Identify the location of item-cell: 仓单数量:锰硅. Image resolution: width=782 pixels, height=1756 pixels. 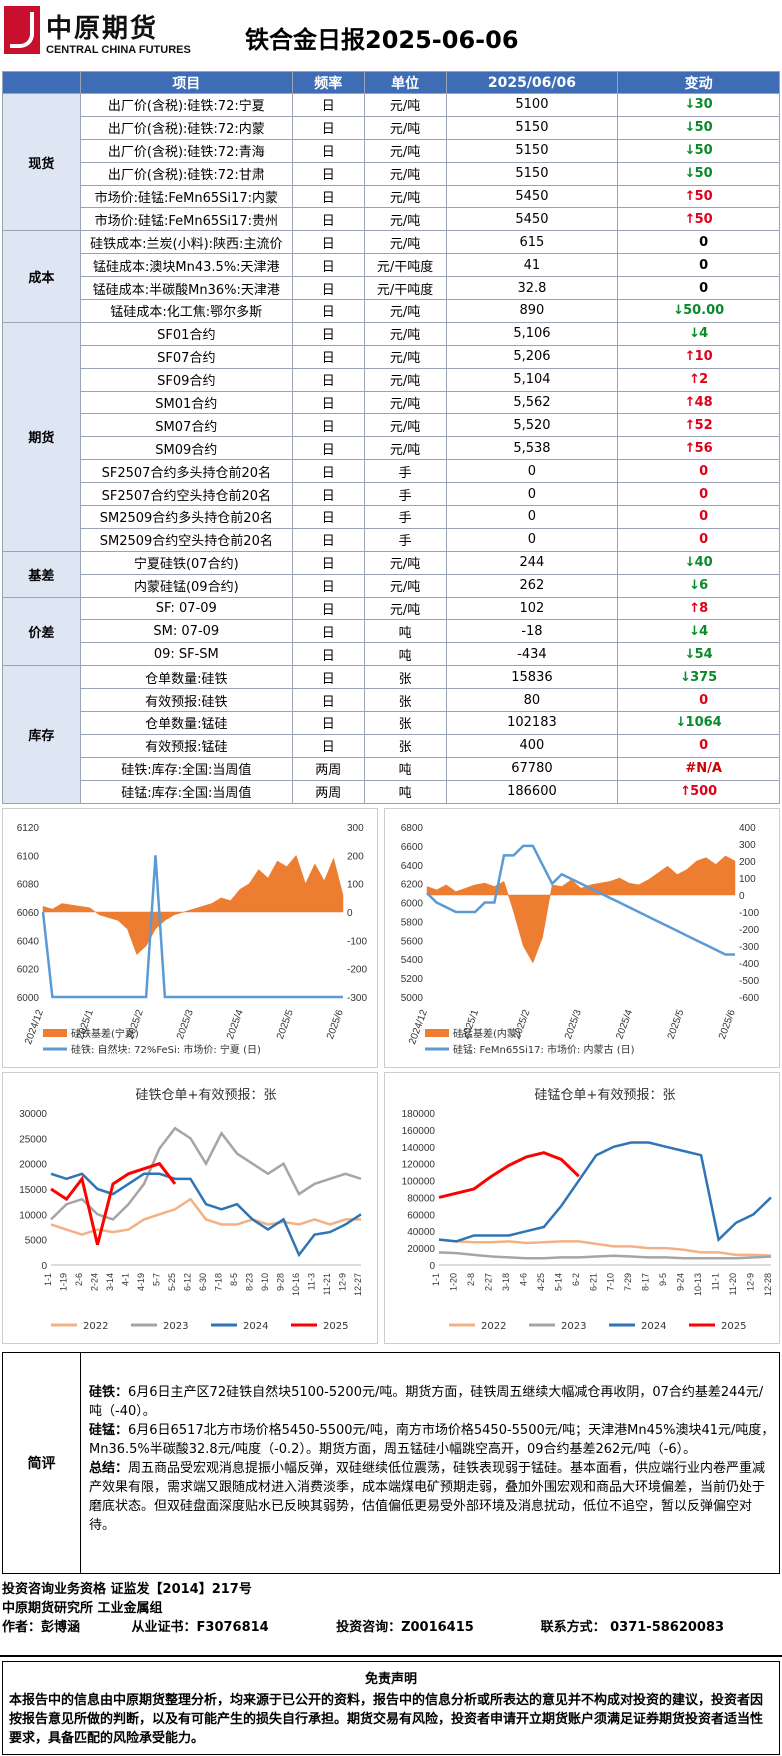
(186, 723).